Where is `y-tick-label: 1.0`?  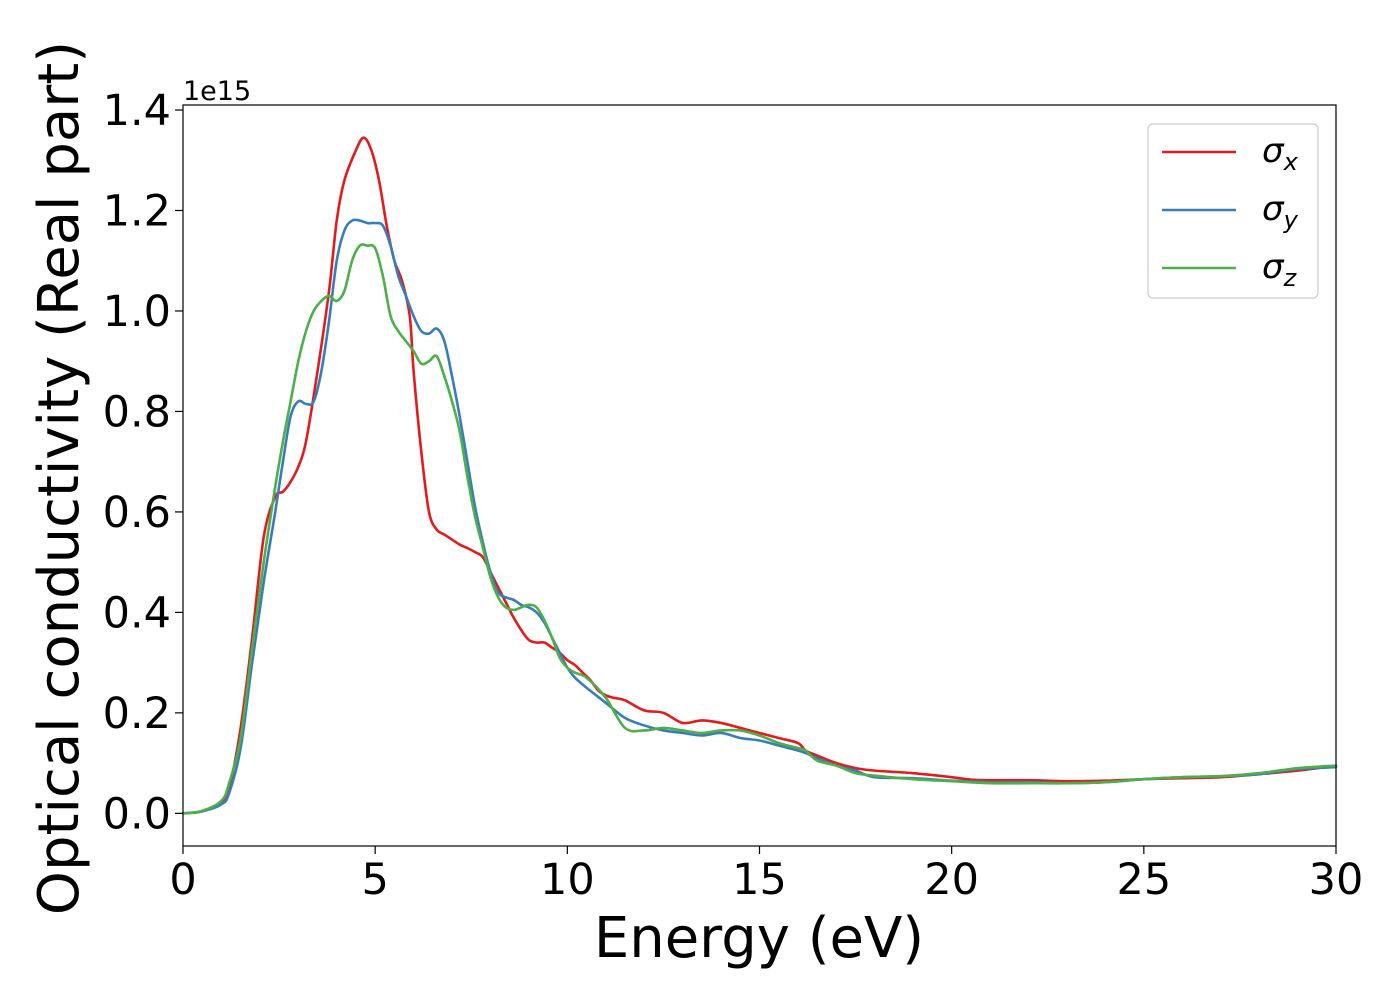
y-tick-label: 1.0 is located at coordinates (137, 312).